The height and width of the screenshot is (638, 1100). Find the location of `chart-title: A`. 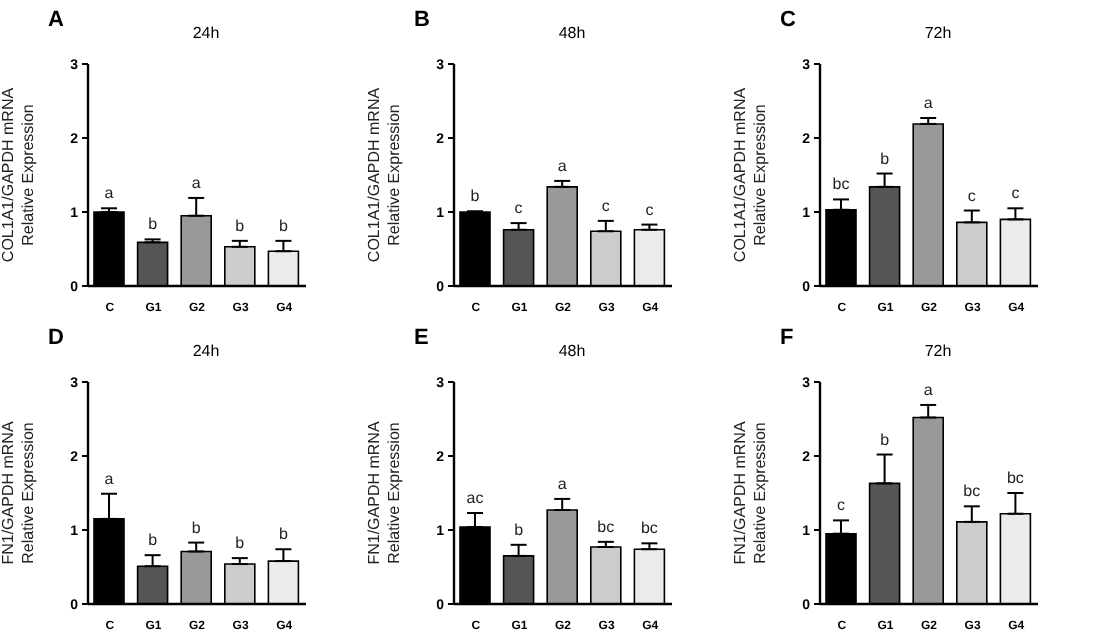

chart-title: A is located at coordinates (56, 20).